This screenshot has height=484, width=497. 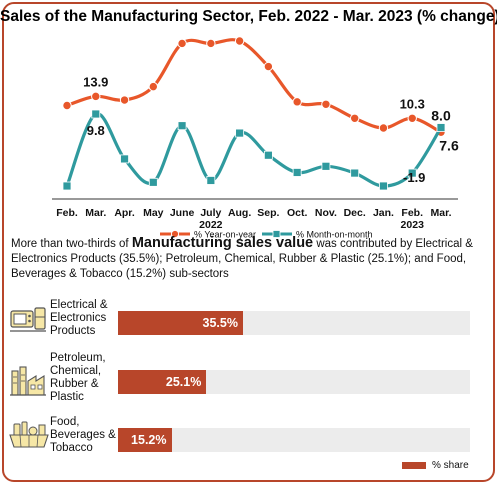 What do you see at coordinates (222, 243) in the screenshot?
I see `description-bold: Manufacturing sales value` at bounding box center [222, 243].